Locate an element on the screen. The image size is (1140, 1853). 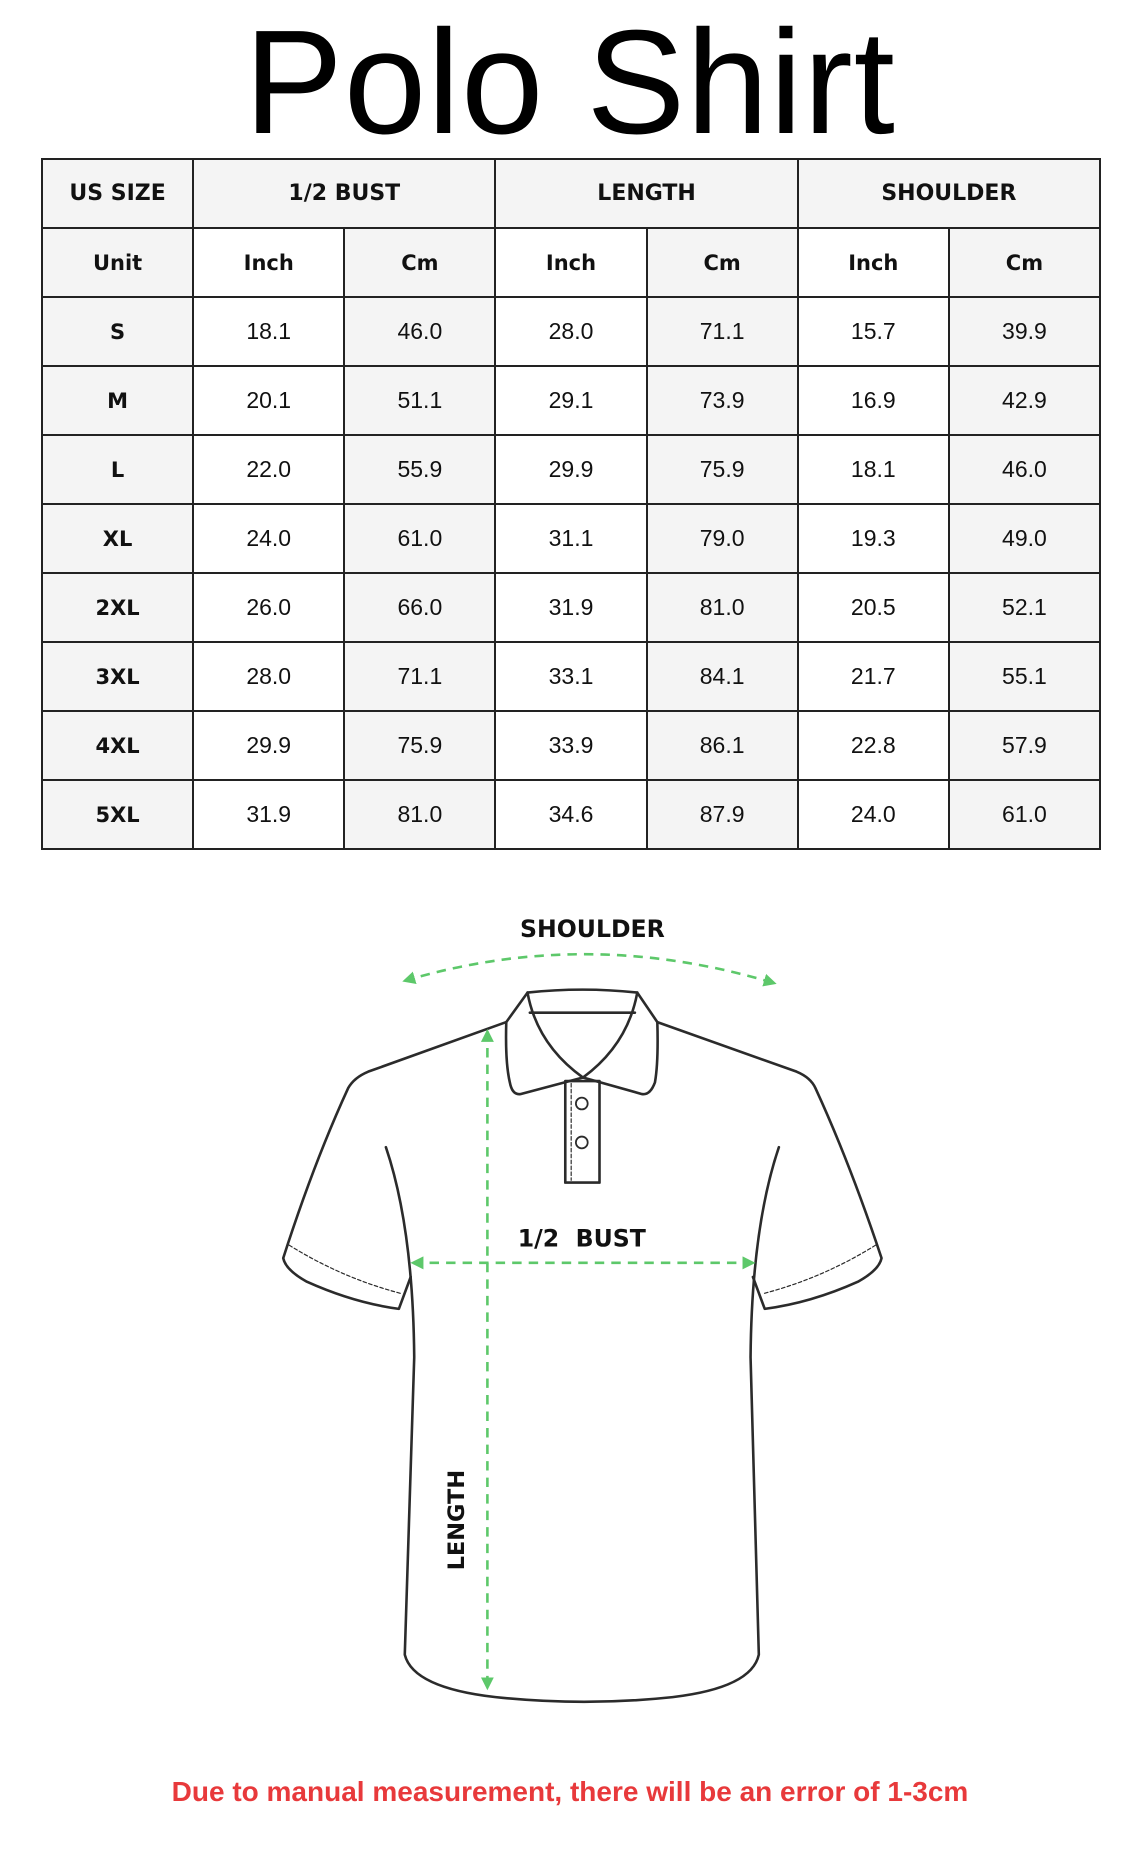
value-cell: 51.1 is located at coordinates (420, 400).